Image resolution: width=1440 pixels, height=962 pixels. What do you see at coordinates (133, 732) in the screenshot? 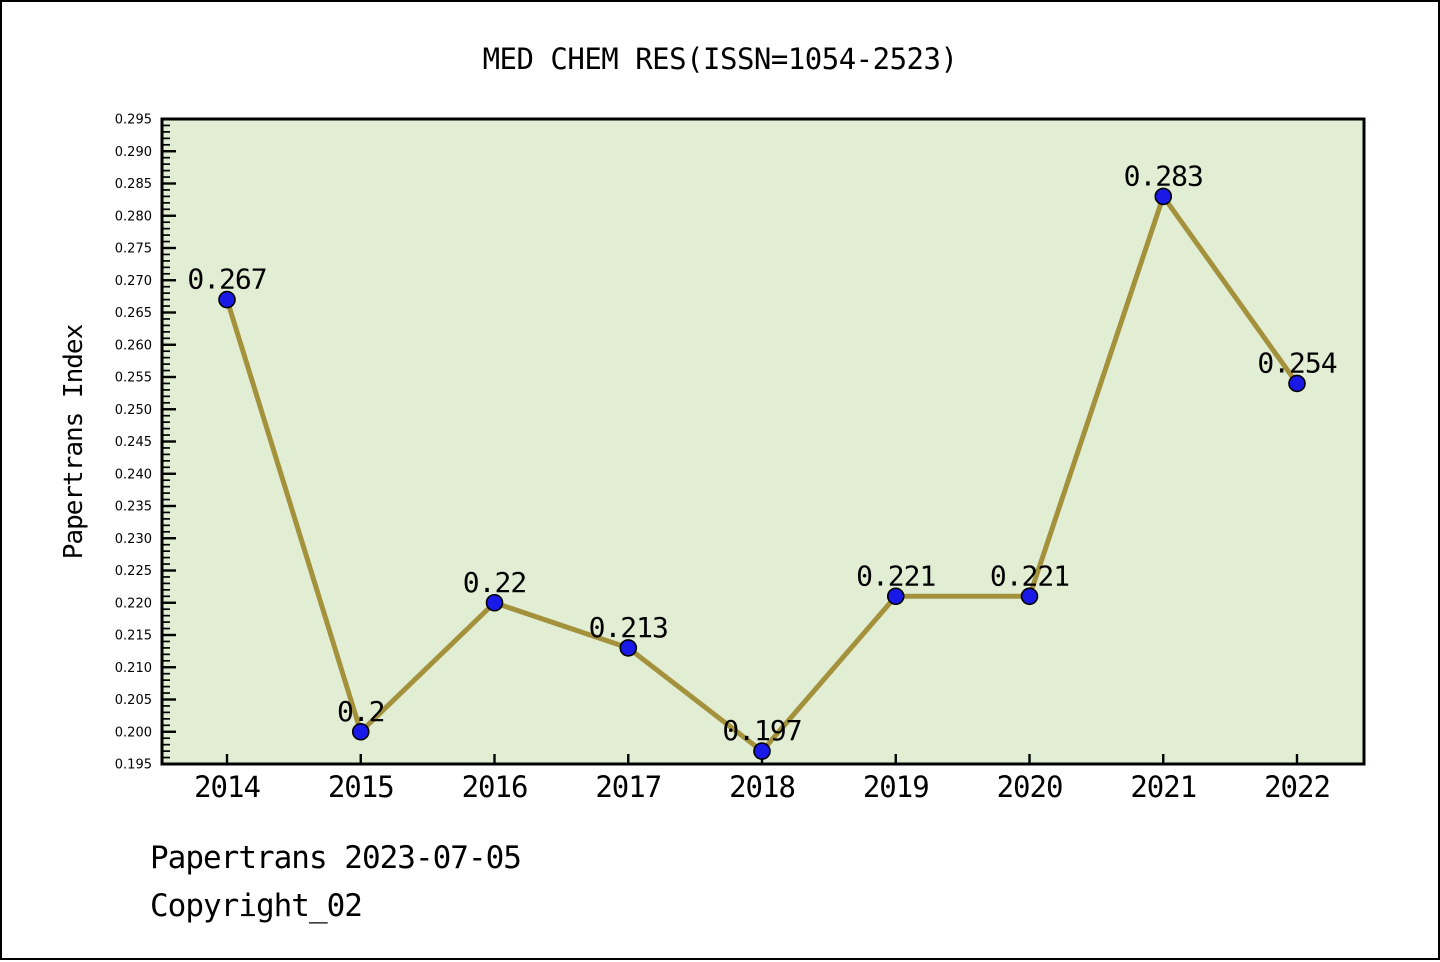
I see `y-tick-label: 0.200` at bounding box center [133, 732].